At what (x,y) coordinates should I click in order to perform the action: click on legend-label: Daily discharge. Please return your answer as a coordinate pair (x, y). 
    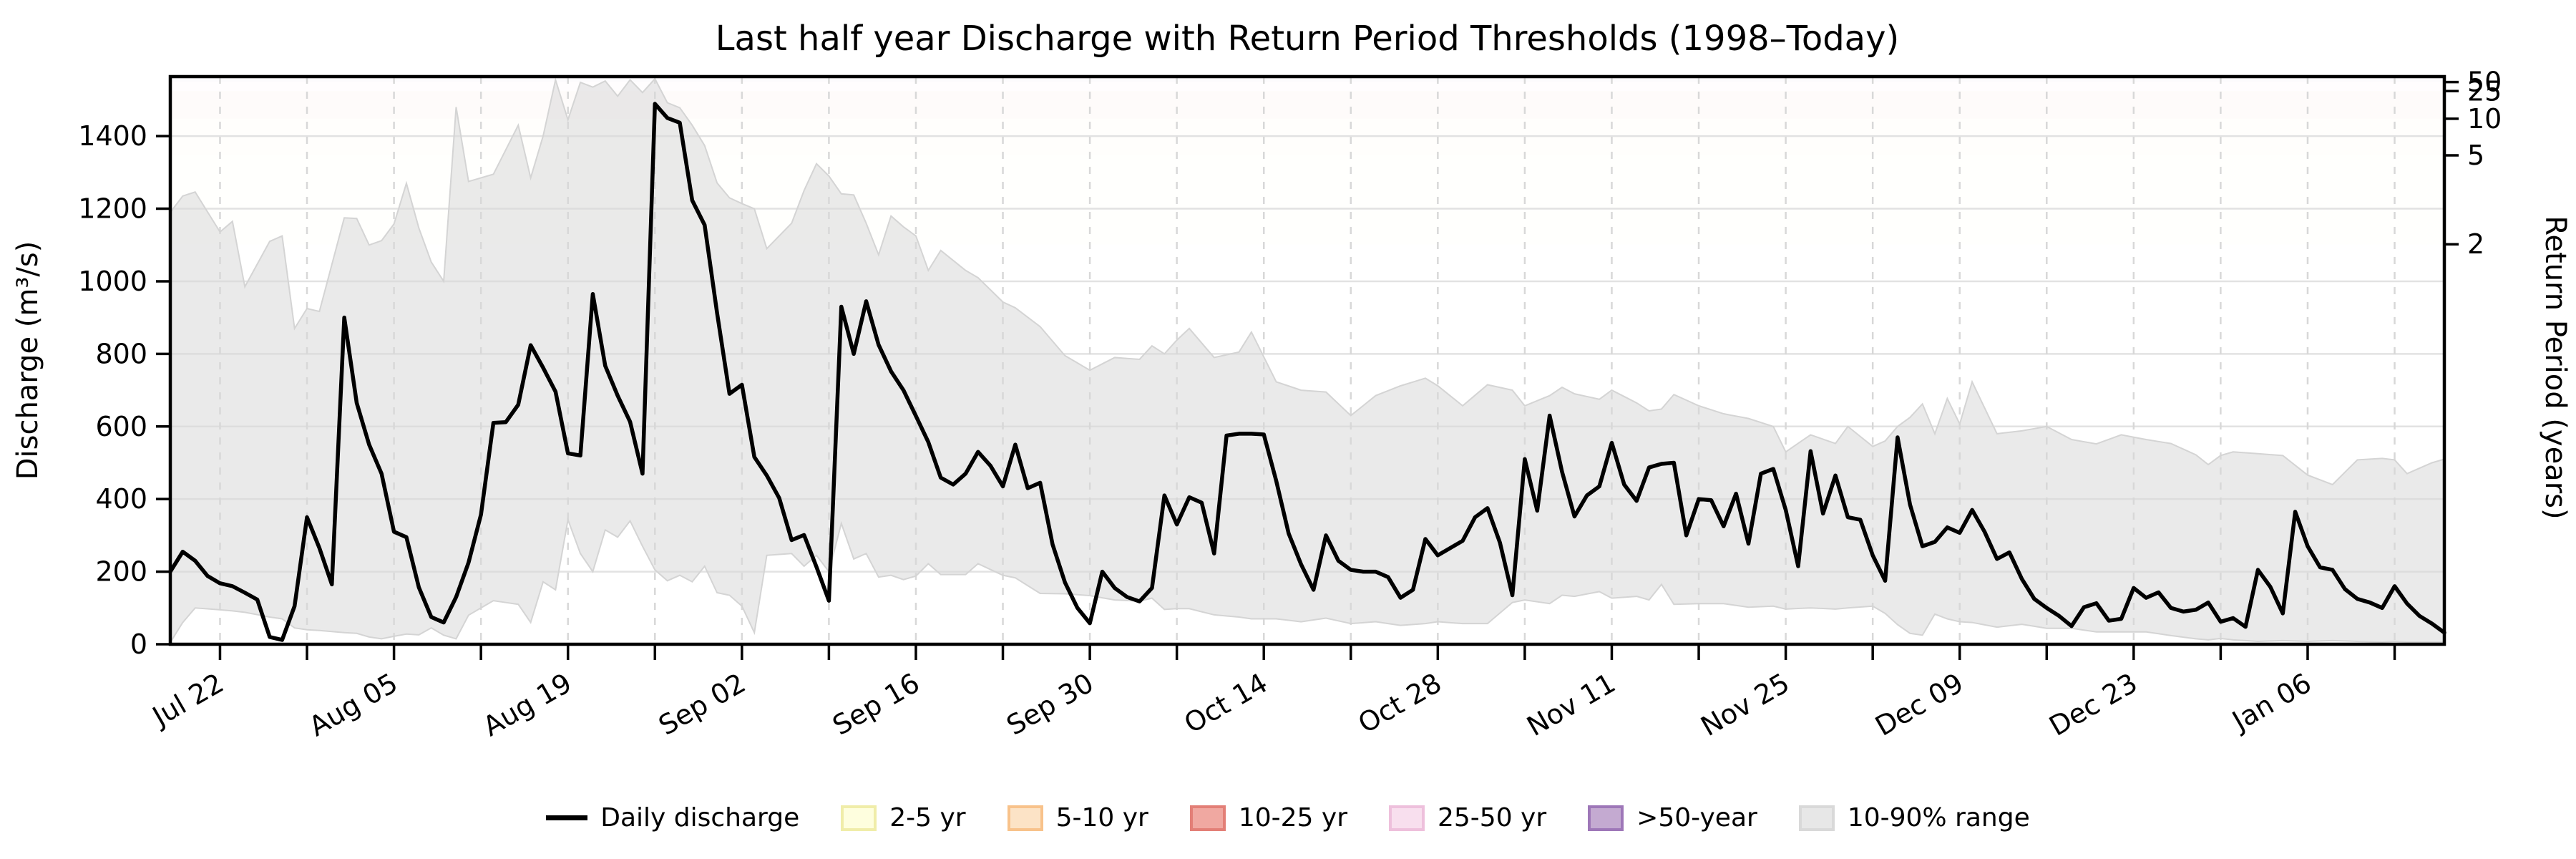
    Looking at the image, I should click on (700, 818).